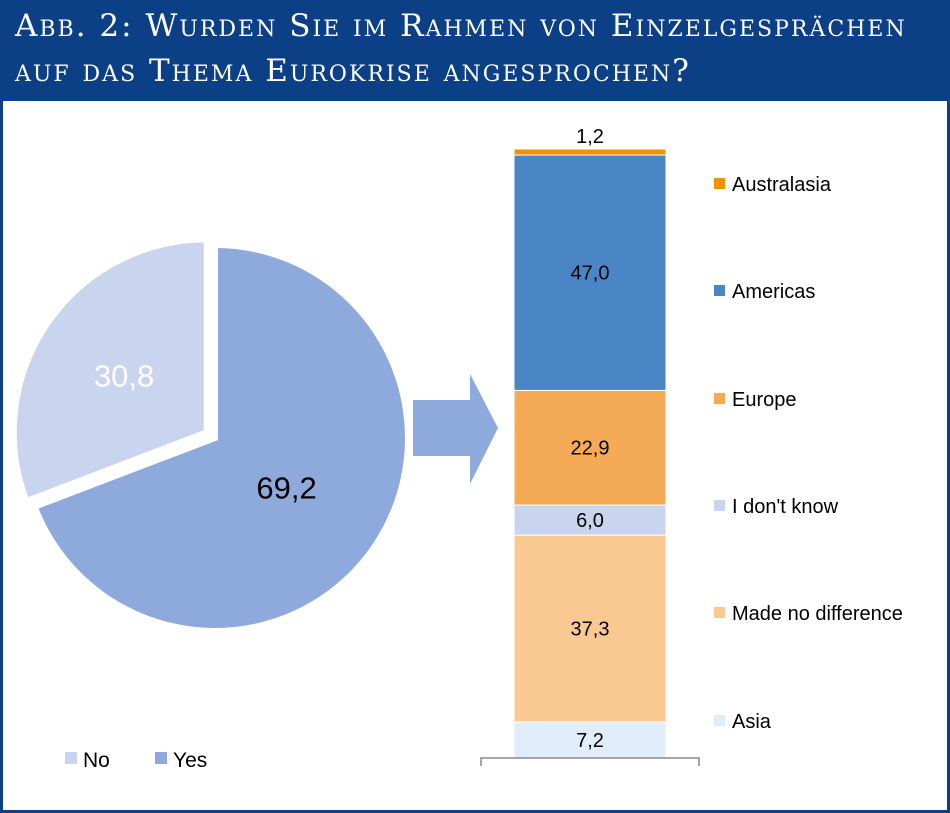 This screenshot has height=813, width=950. What do you see at coordinates (590, 137) in the screenshot?
I see `bar-label-australasia: 1,2` at bounding box center [590, 137].